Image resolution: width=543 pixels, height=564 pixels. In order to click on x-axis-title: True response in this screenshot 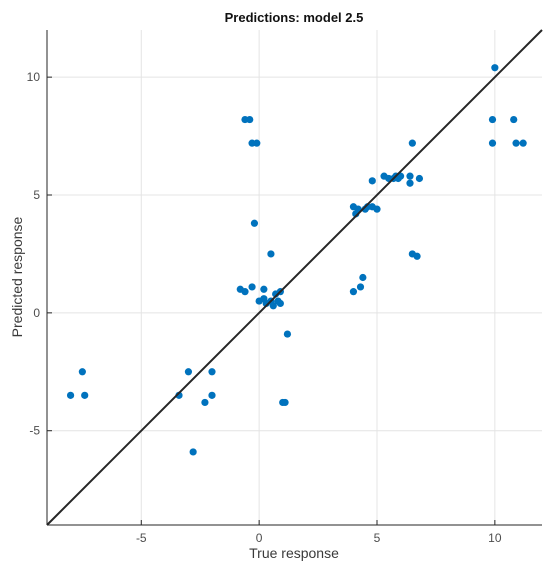, I will do `click(294, 553)`.